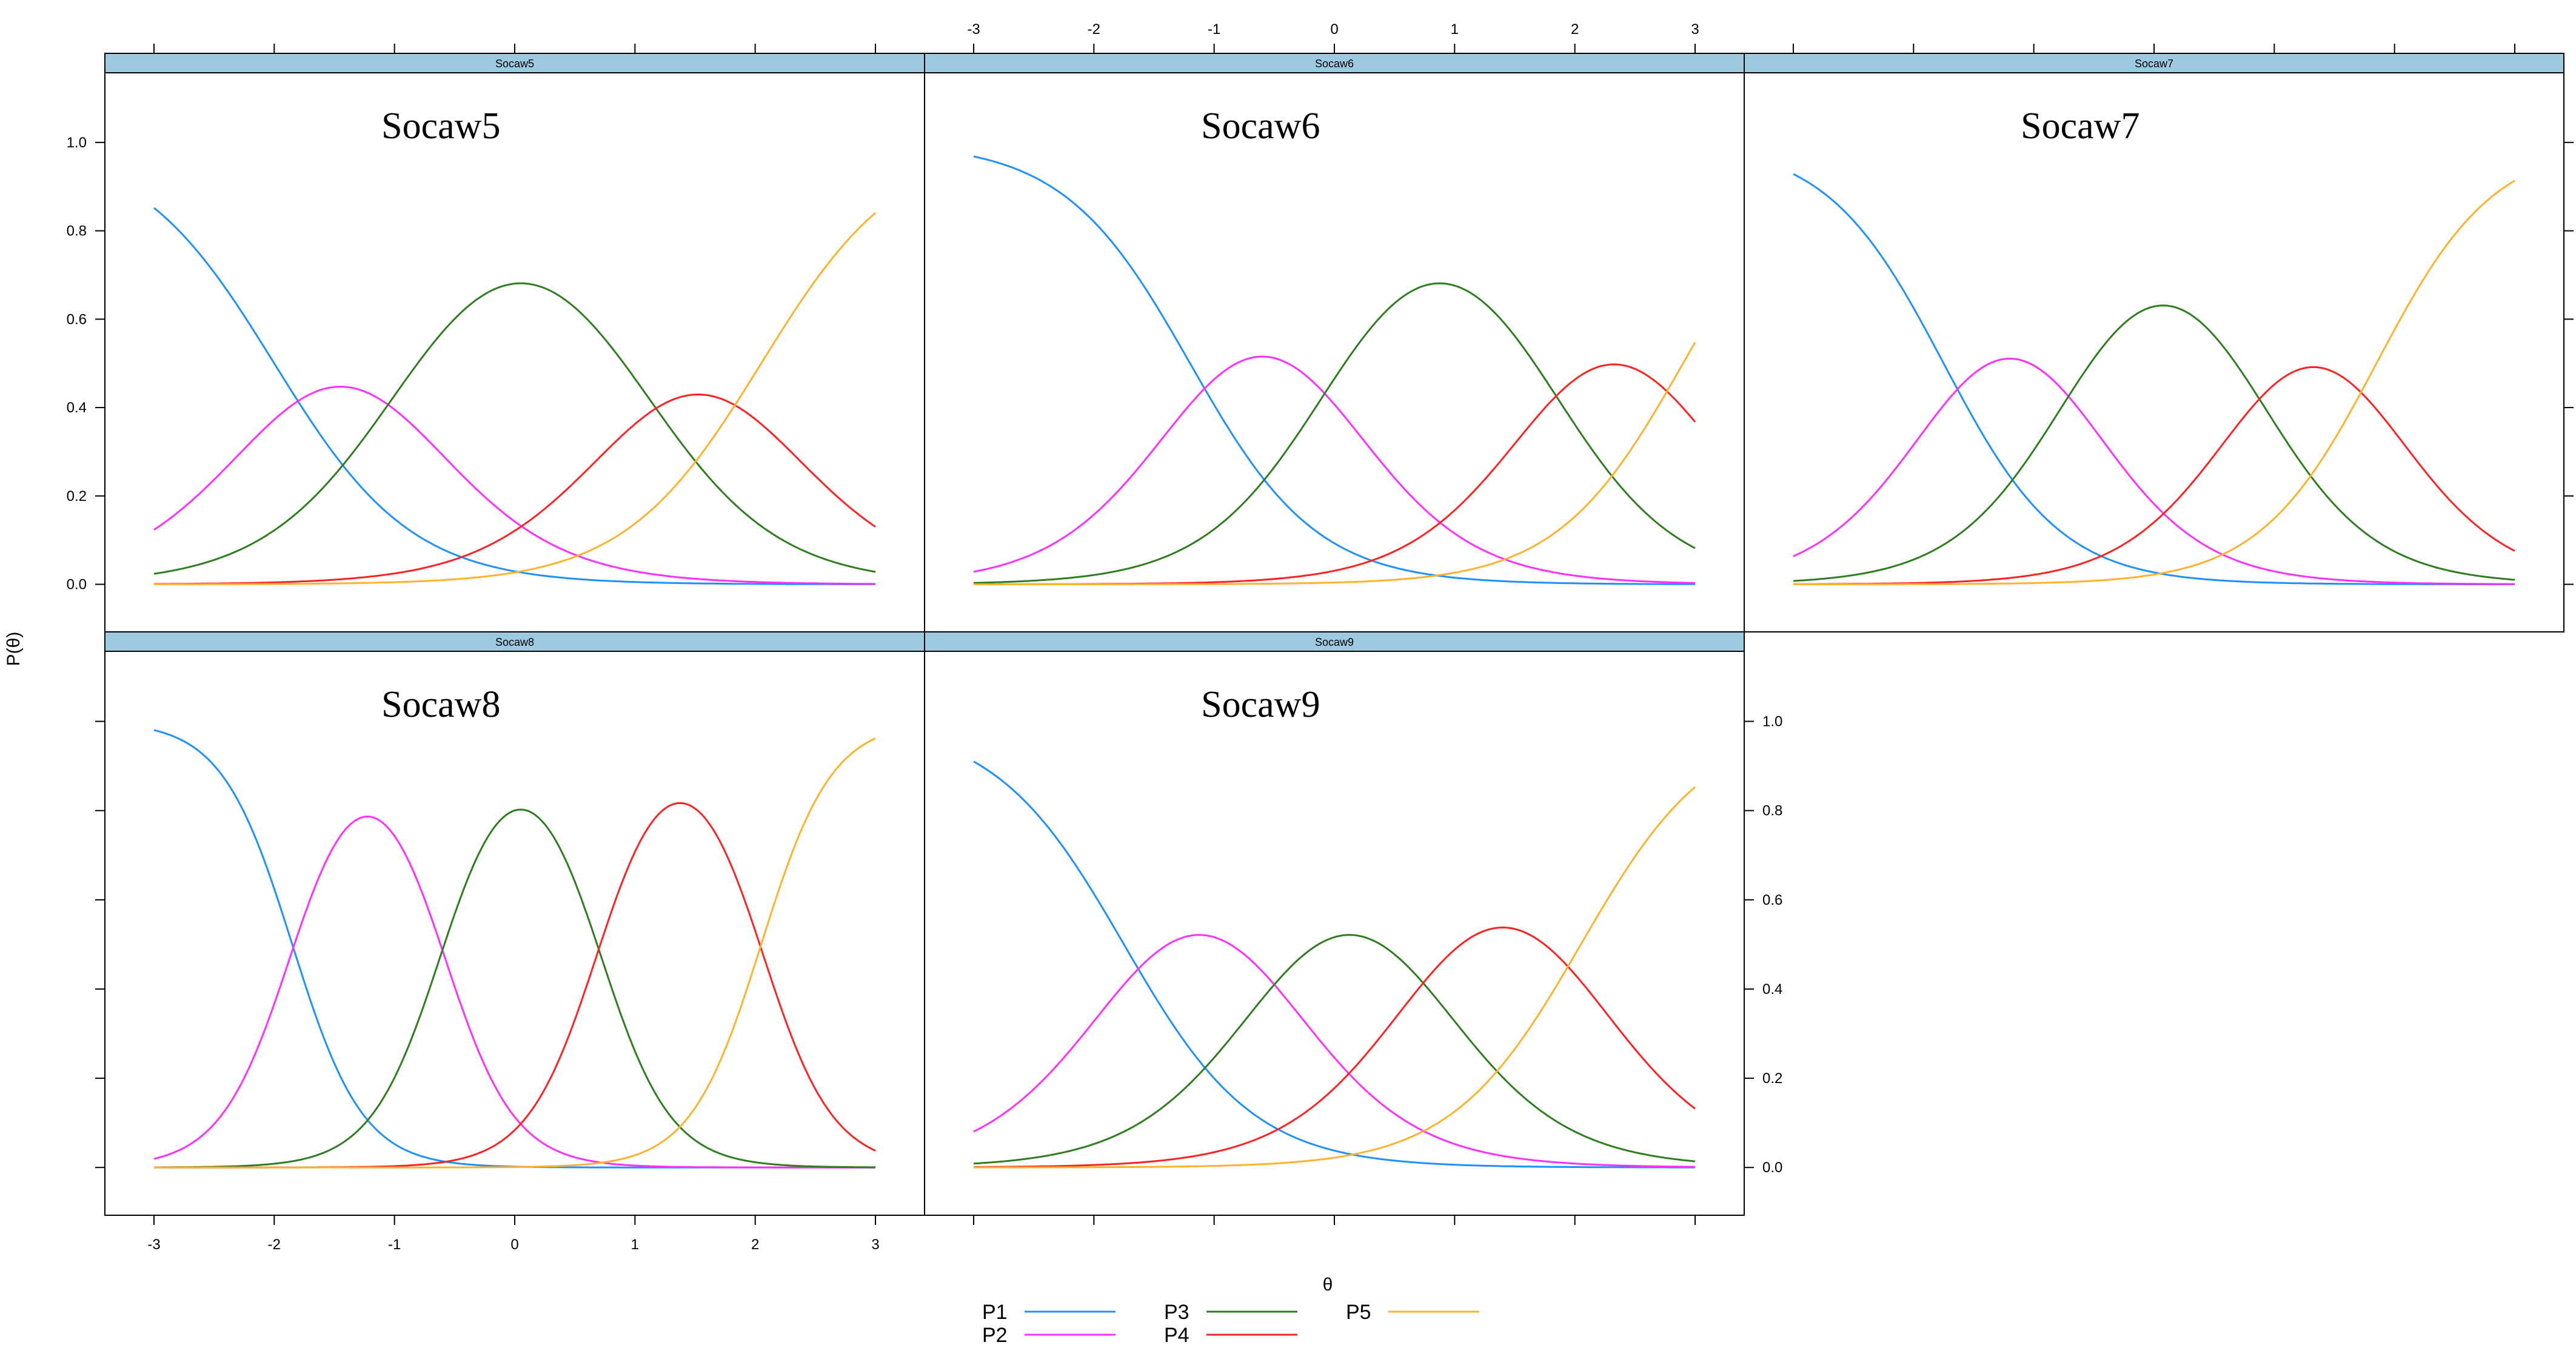 The image size is (2576, 1362). Describe the element at coordinates (995, 1335) in the screenshot. I see `legend-label-p2: P2` at that location.